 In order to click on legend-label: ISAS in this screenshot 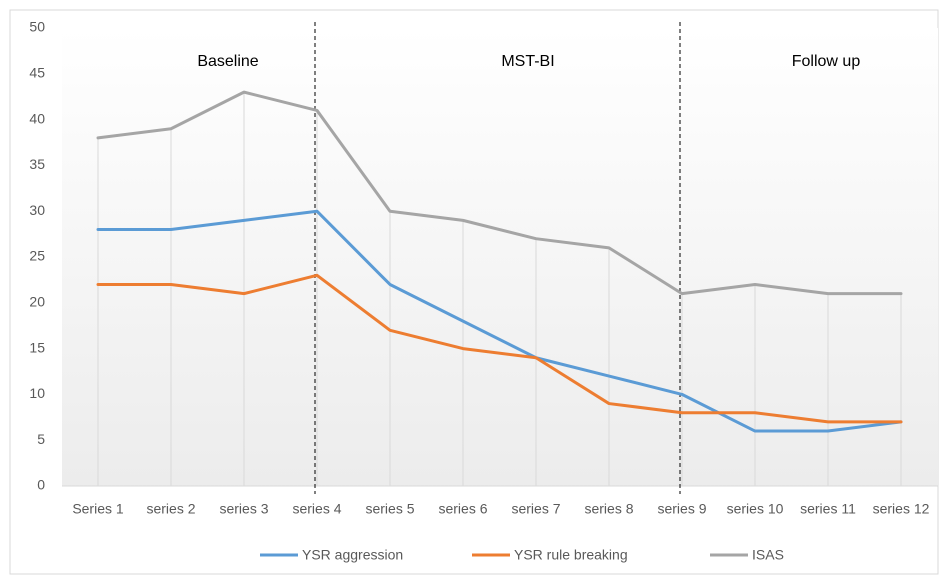, I will do `click(768, 555)`.